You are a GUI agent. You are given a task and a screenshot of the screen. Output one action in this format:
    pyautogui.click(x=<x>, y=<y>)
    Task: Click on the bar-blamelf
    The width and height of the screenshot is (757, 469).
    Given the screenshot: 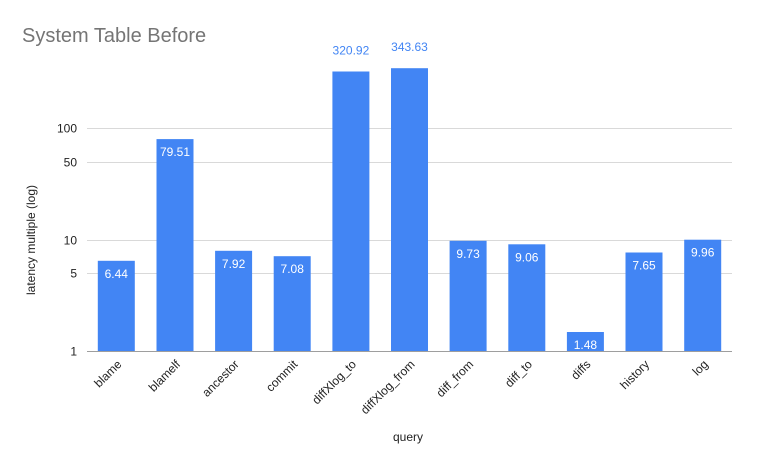 What is the action you would take?
    pyautogui.click(x=175, y=245)
    